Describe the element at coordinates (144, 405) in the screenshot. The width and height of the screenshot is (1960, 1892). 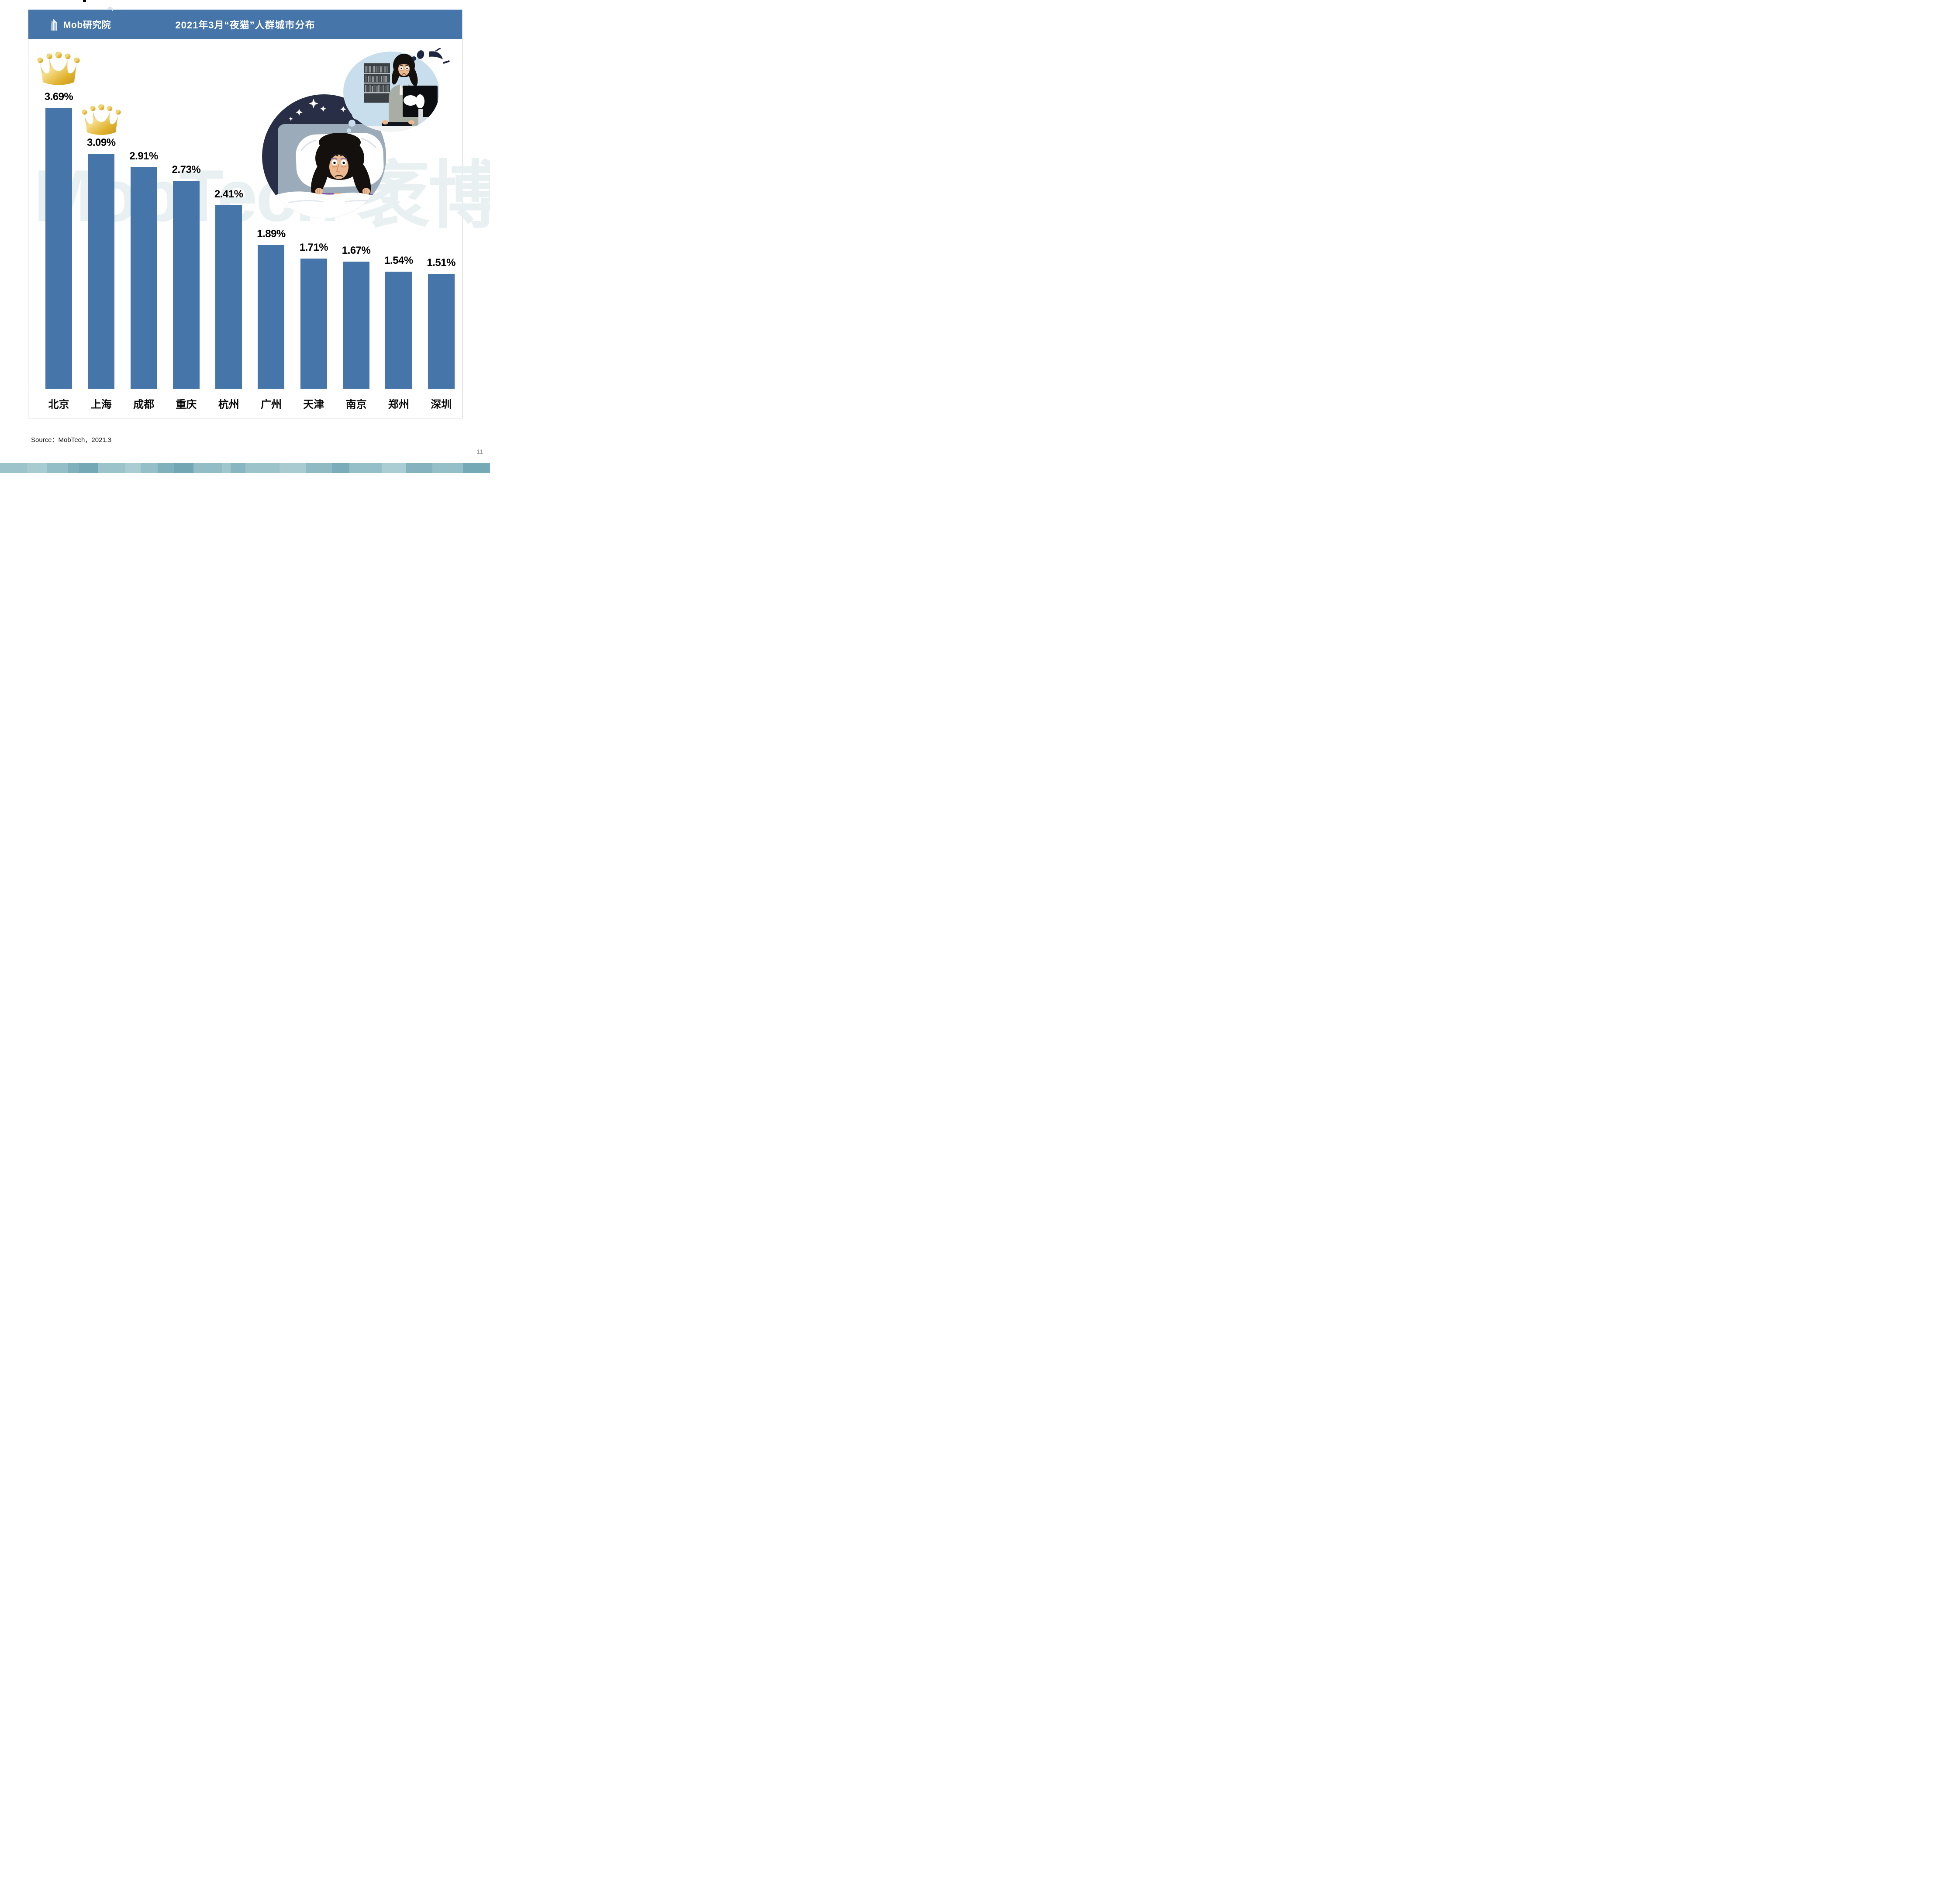
I see `x-axis-label: 成都` at that location.